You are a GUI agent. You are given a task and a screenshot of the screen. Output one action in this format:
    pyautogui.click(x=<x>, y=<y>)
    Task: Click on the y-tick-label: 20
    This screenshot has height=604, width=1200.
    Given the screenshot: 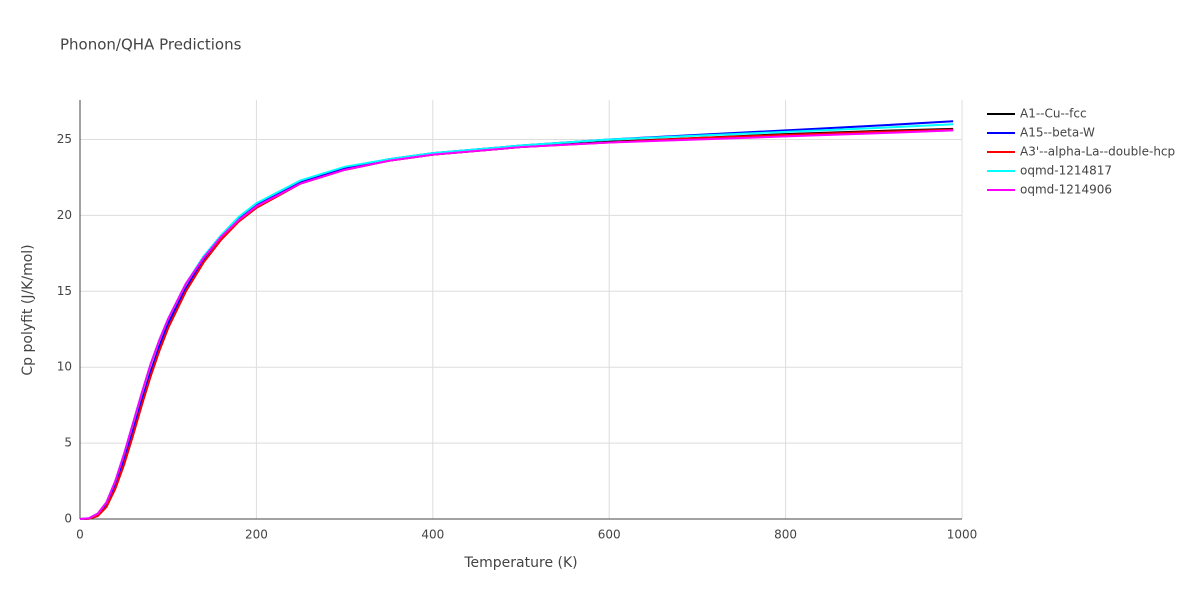 What is the action you would take?
    pyautogui.click(x=64, y=215)
    